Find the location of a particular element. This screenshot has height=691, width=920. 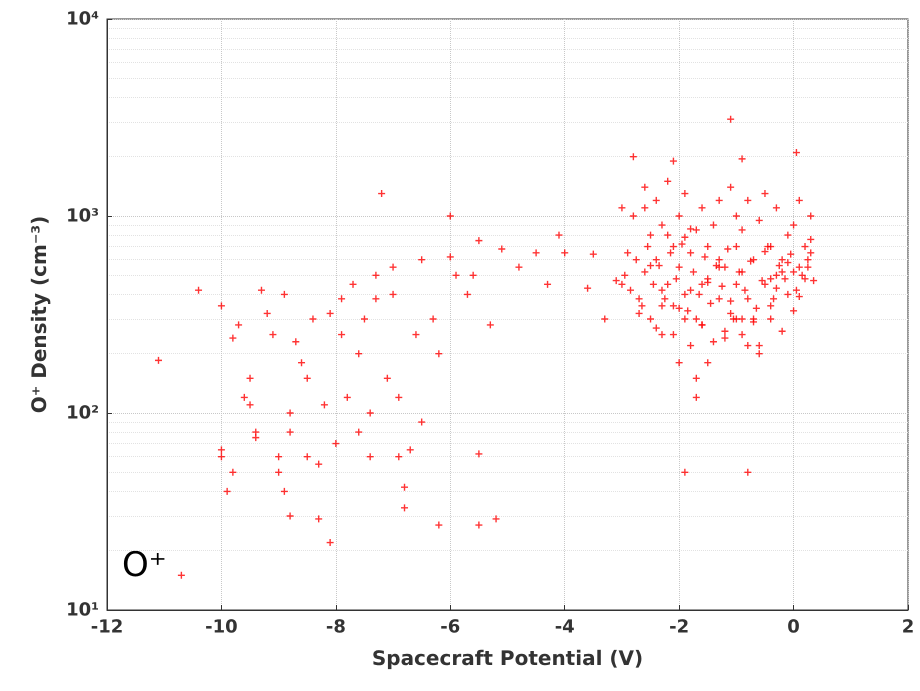

x-tick-label: 0 is located at coordinates (793, 627).